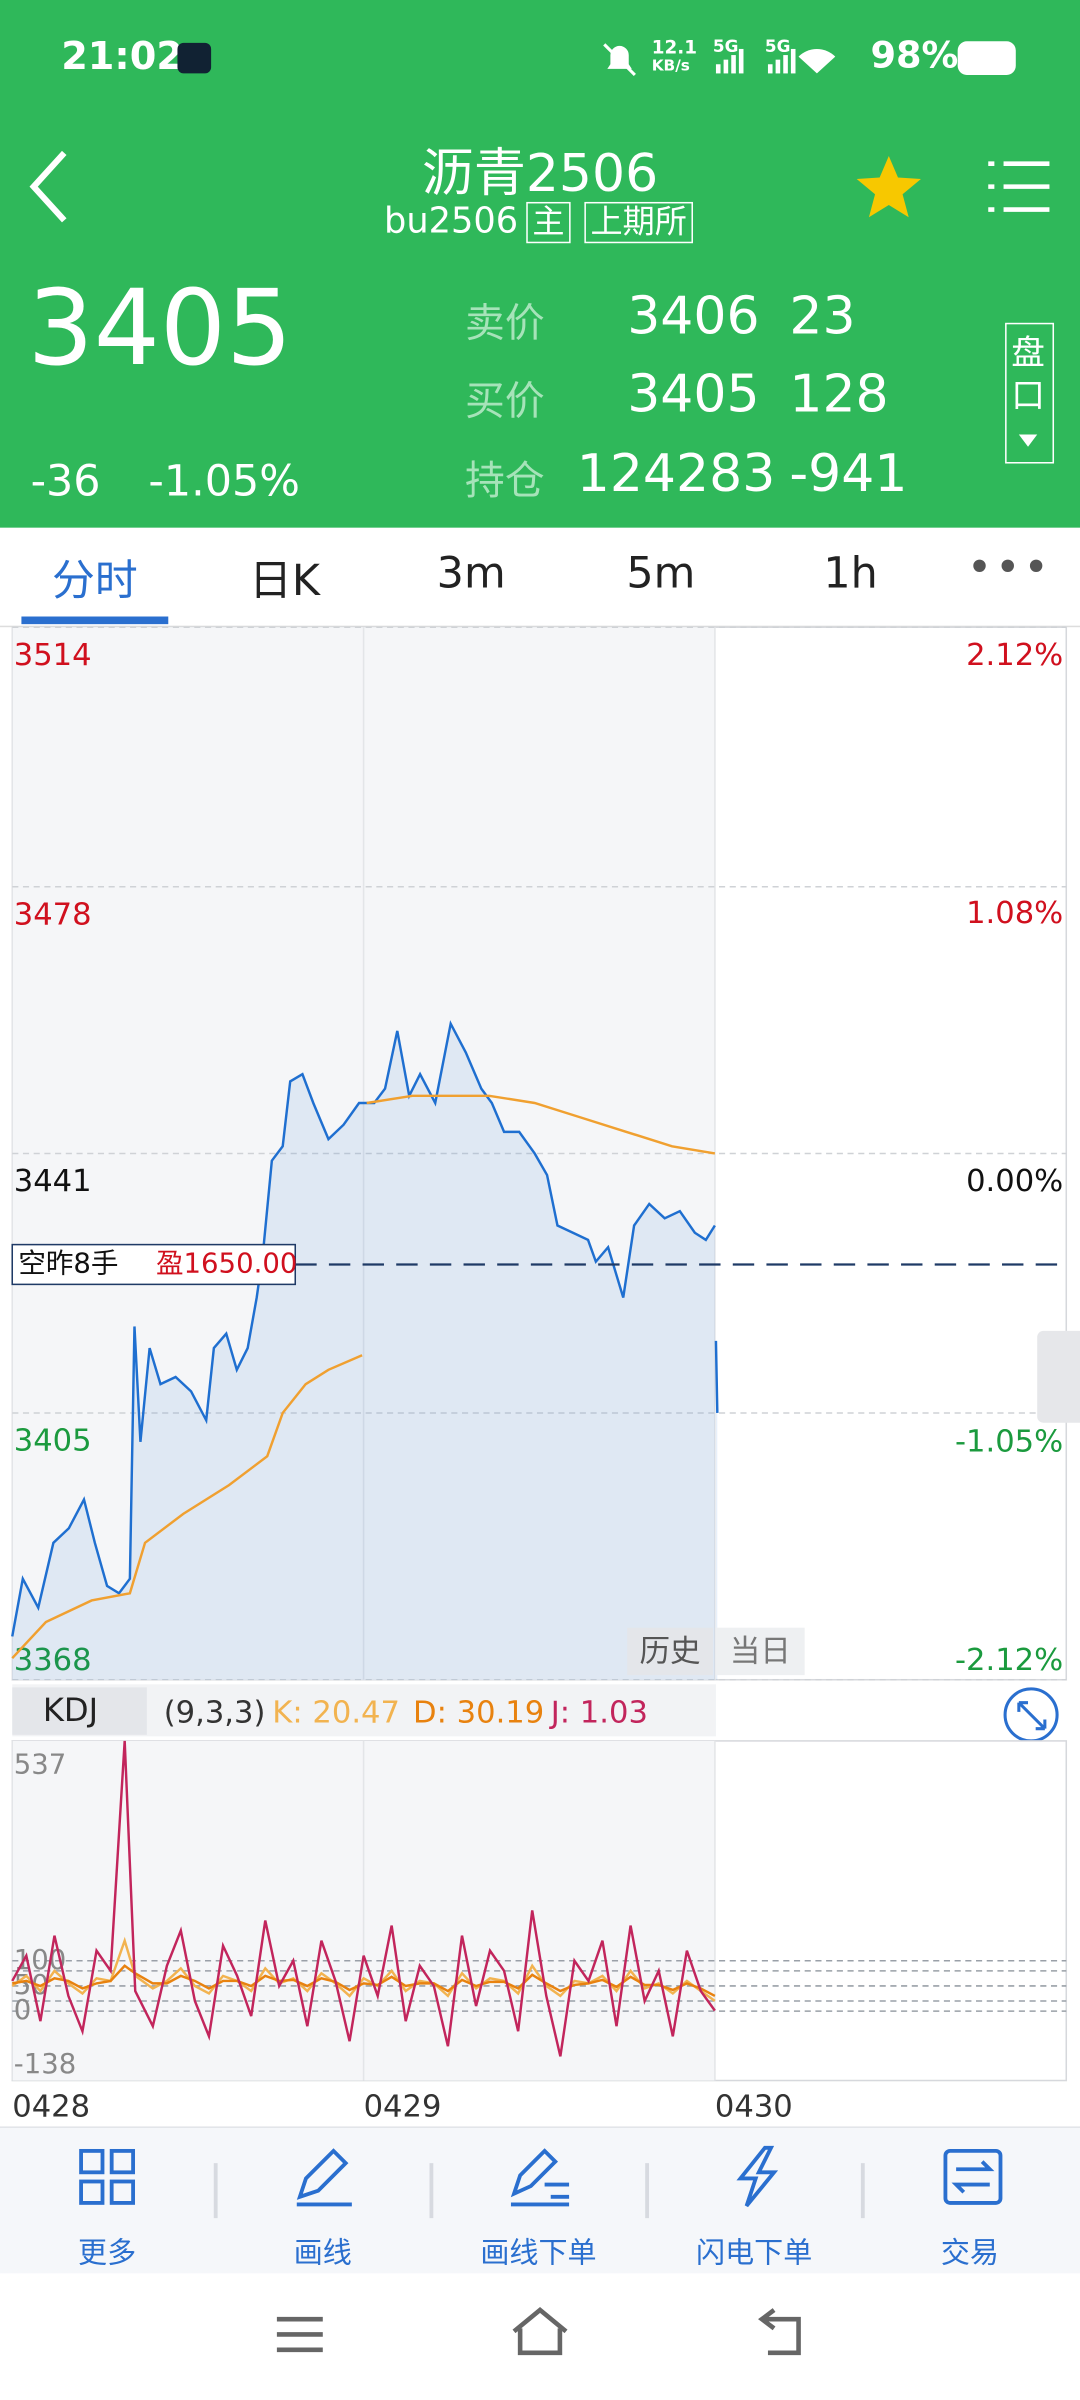 This screenshot has width=1080, height=2400. I want to click on open-interest: 124283, so click(676, 474).